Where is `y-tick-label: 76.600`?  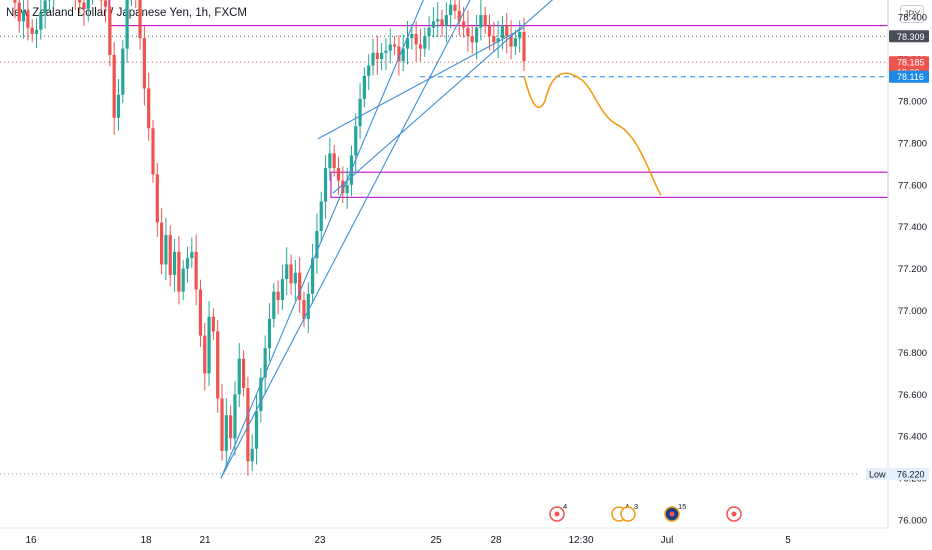 y-tick-label: 76.600 is located at coordinates (912, 395).